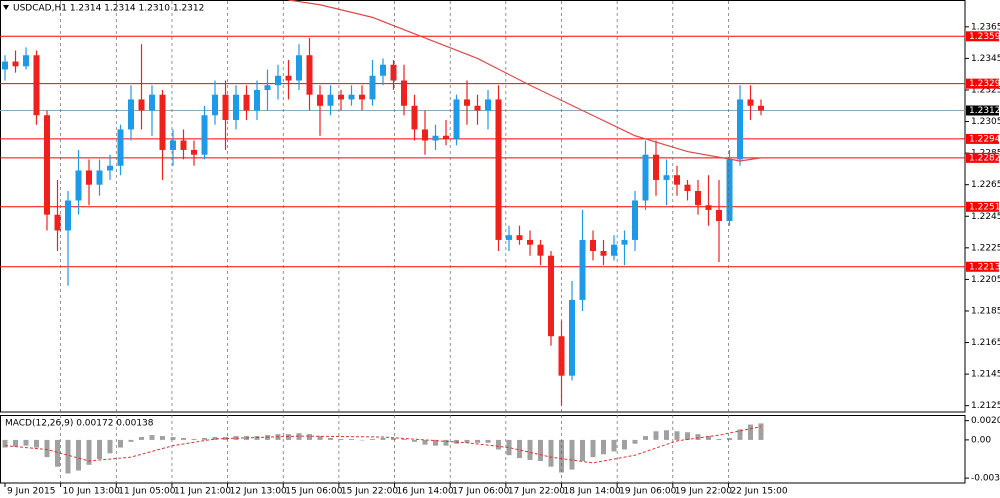  I want to click on x-tick-label: 19 Jun 06:00, so click(647, 492).